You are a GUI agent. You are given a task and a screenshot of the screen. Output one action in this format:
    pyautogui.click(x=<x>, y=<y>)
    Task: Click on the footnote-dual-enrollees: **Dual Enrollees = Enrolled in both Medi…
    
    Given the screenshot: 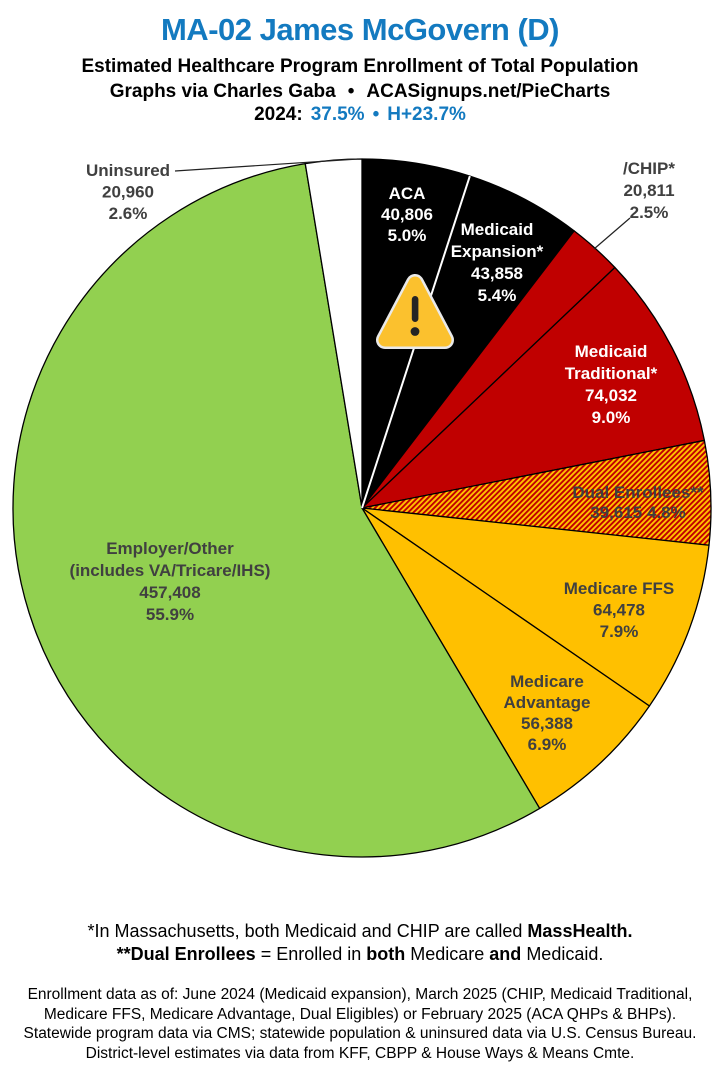 What is the action you would take?
    pyautogui.click(x=360, y=954)
    